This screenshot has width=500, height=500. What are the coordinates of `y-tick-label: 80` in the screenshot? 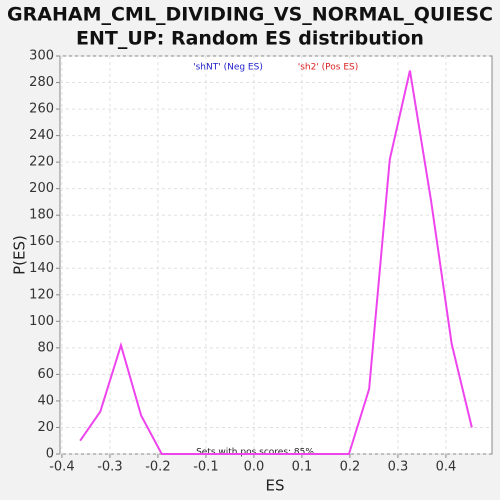 It's located at (45, 347).